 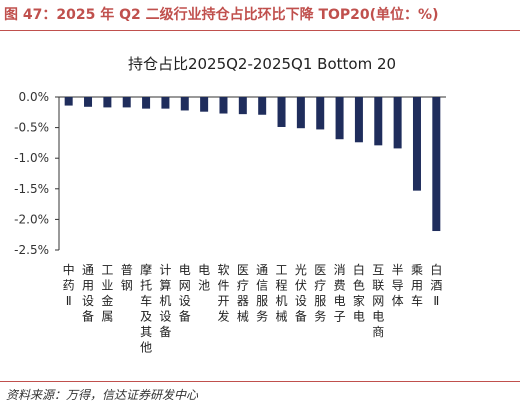 I want to click on y-tick-label: -2.5%, so click(x=31, y=250).